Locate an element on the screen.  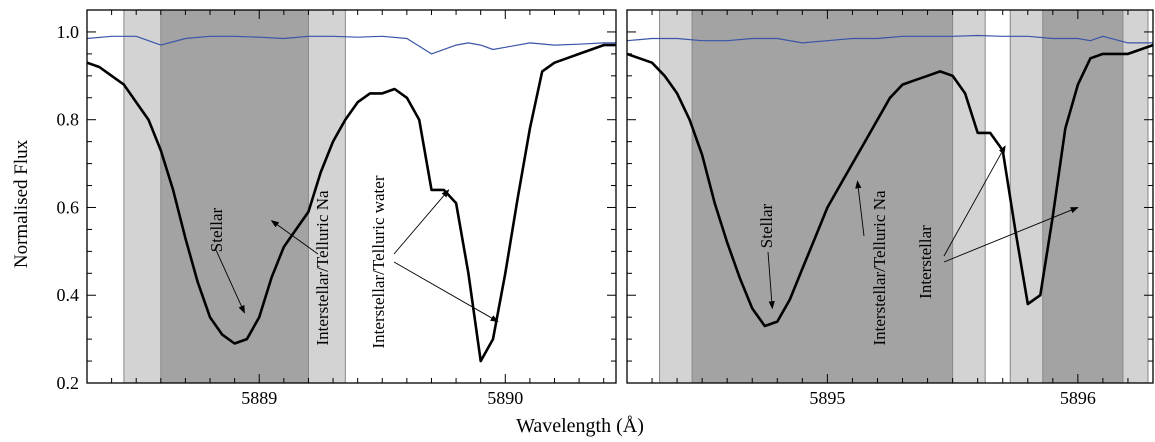
x-tick-label: 5896 is located at coordinates (1078, 398).